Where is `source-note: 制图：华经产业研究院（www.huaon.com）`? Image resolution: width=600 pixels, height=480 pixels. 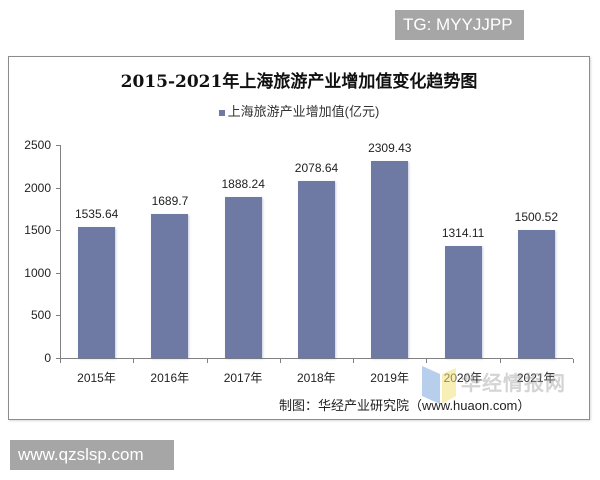
source-note: 制图：华经产业研究院（www.huaon.com） is located at coordinates (405, 405).